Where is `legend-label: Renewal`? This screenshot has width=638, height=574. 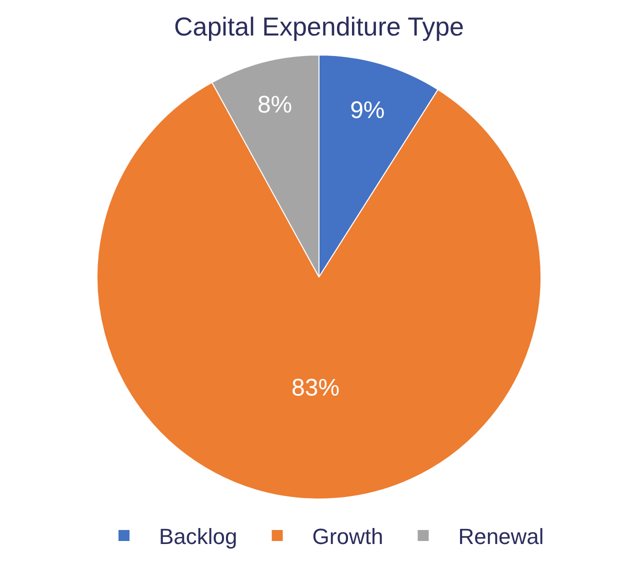
legend-label: Renewal is located at coordinates (501, 537).